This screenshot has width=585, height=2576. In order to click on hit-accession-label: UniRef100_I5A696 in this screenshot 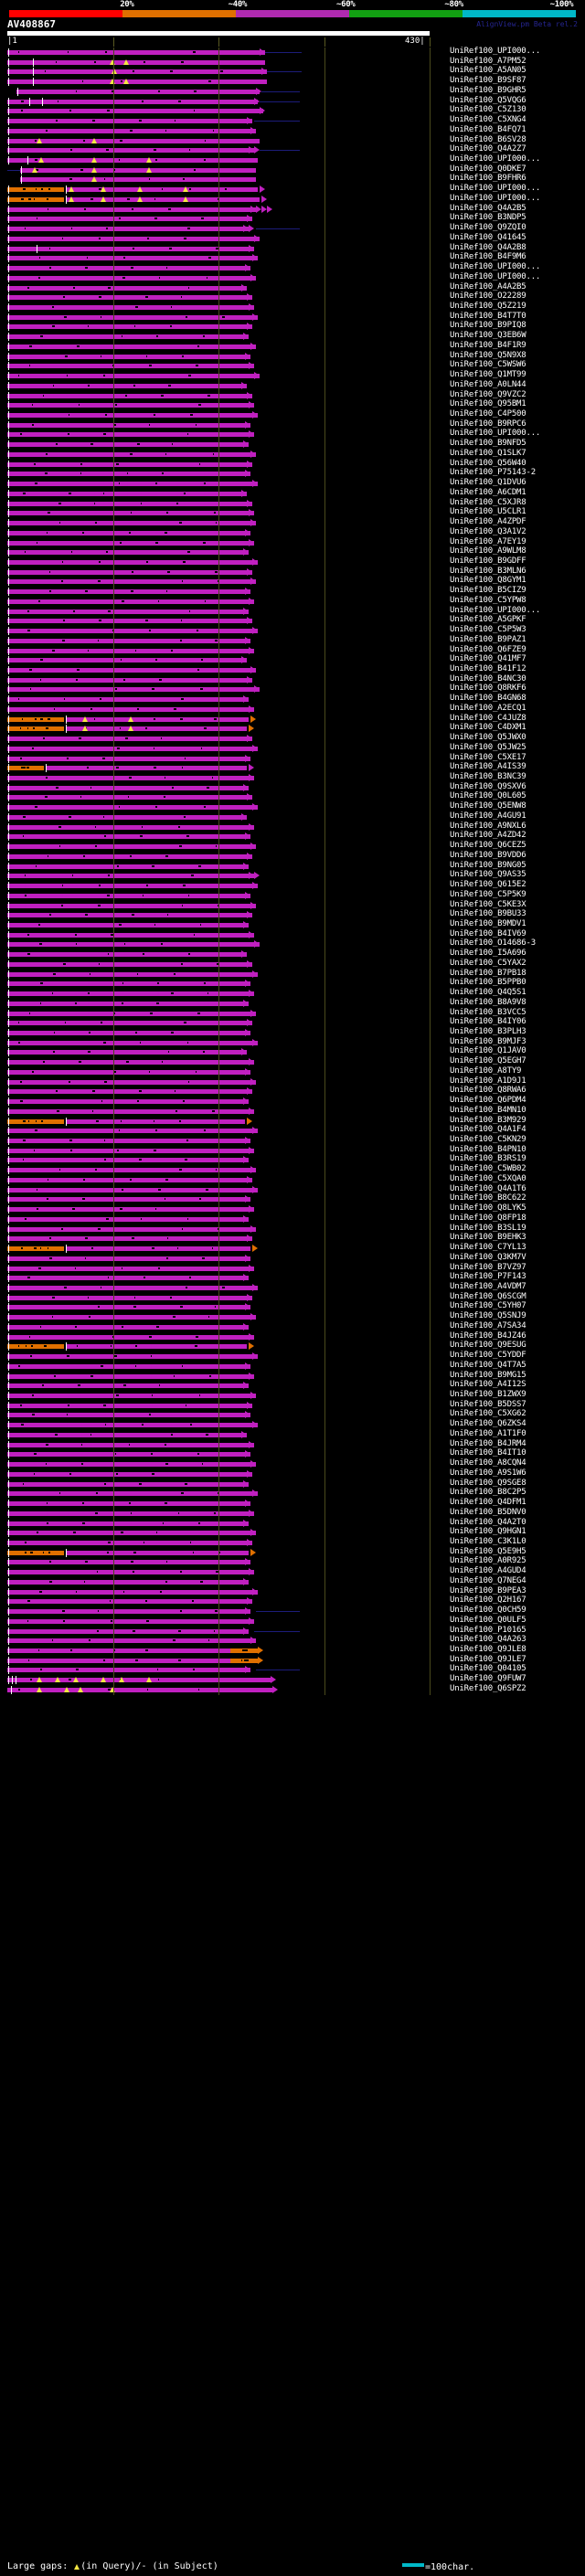, I will do `click(488, 954)`.